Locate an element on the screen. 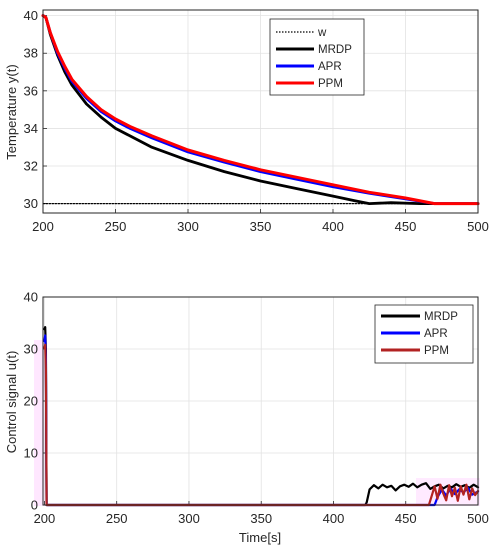 The height and width of the screenshot is (550, 491). top-x-tick-label: 450 is located at coordinates (406, 226).